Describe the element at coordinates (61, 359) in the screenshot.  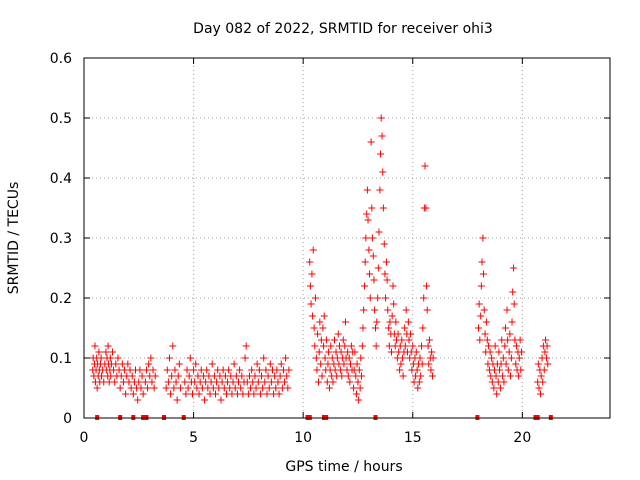
I see `y-tick-label: 0.1` at that location.